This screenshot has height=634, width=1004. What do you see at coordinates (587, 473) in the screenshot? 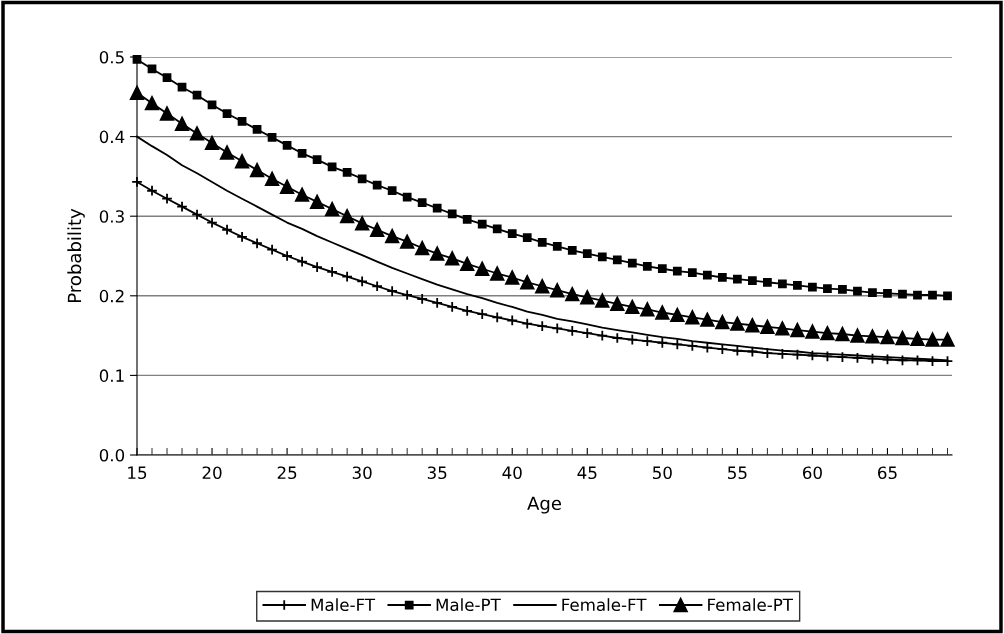
I see `x-tick-label: 45` at bounding box center [587, 473].